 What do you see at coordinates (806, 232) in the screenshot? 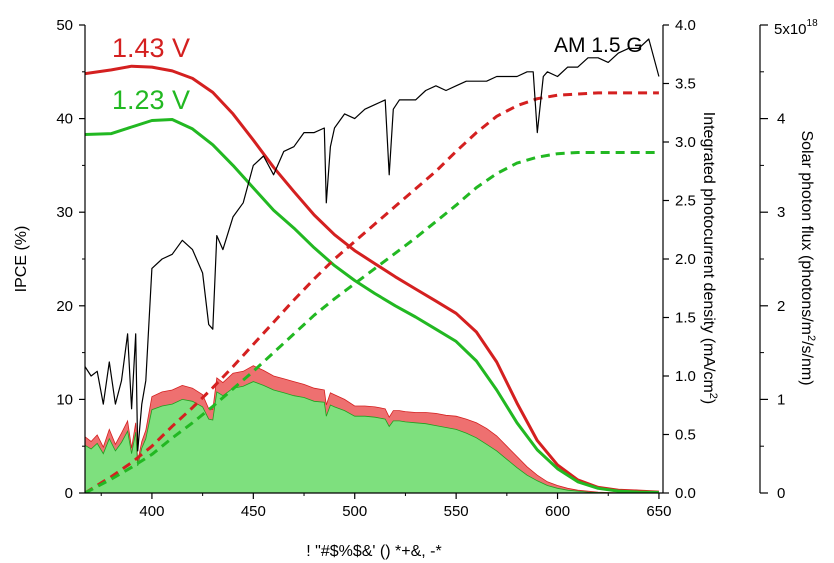
I see `y-axis-right2-title-main: Solar photon flux (photons/m` at bounding box center [806, 232].